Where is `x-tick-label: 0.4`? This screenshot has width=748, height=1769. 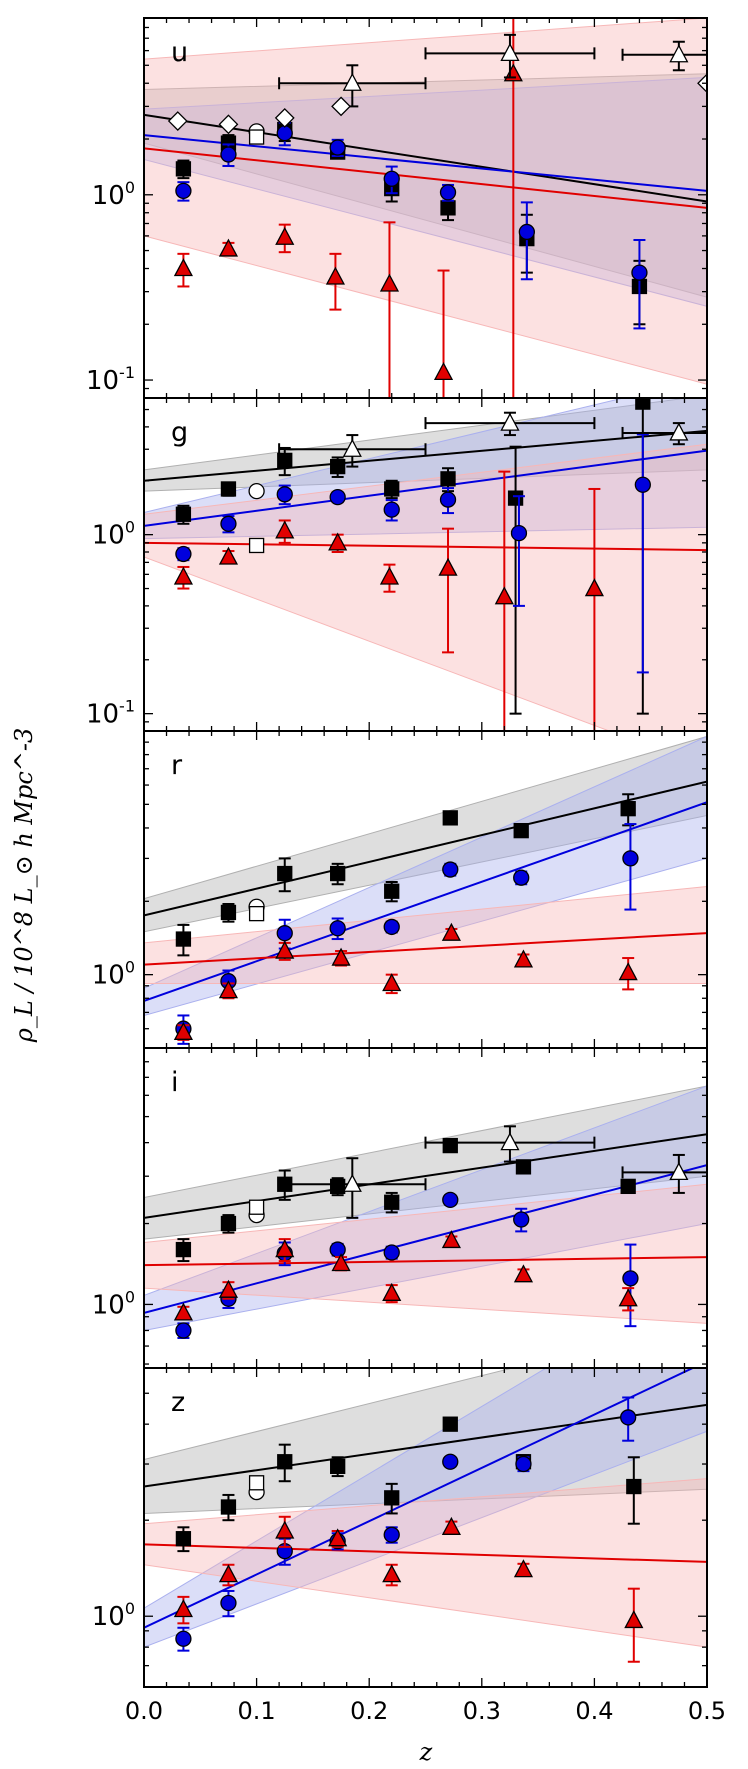
x-tick-label: 0.4 is located at coordinates (594, 1711).